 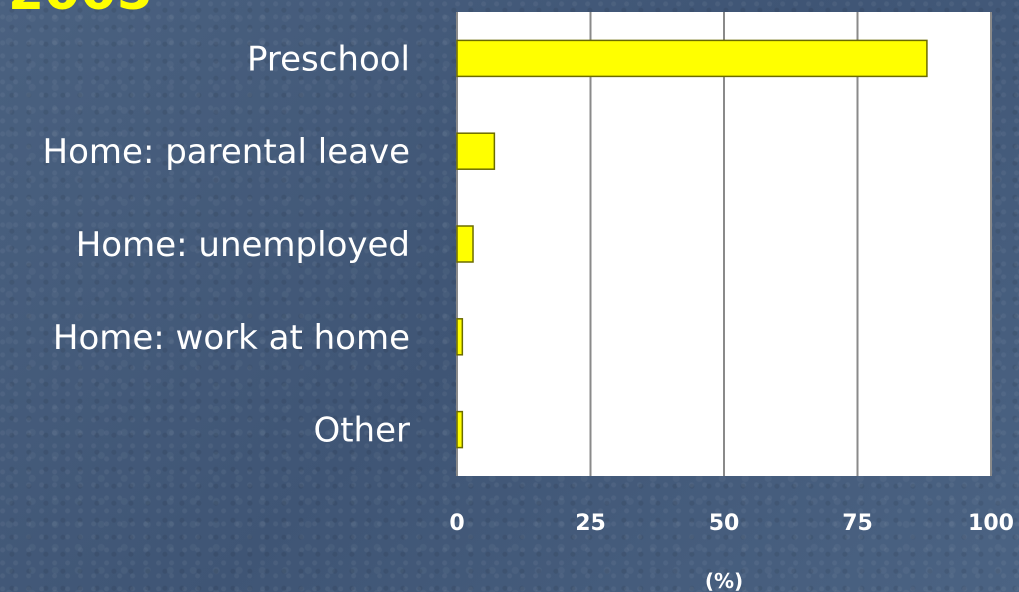 What do you see at coordinates (991, 523) in the screenshot?
I see `x-tick-label: 100` at bounding box center [991, 523].